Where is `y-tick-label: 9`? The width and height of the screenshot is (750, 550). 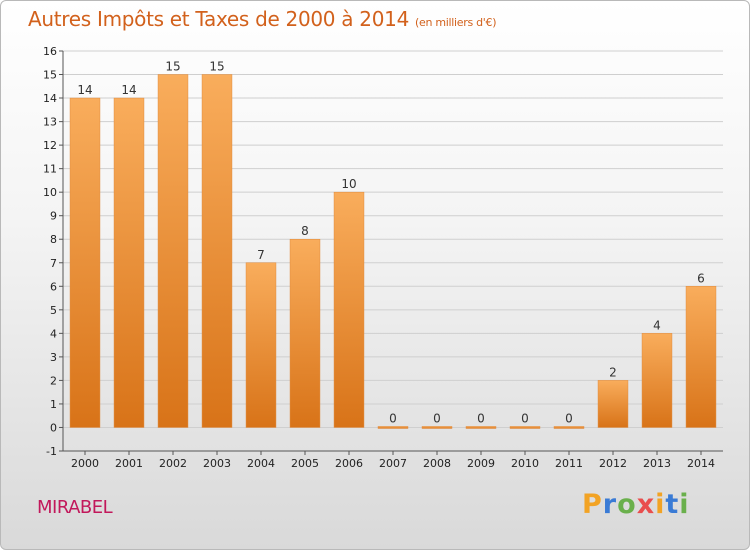
y-tick-label: 9 is located at coordinates (53, 216).